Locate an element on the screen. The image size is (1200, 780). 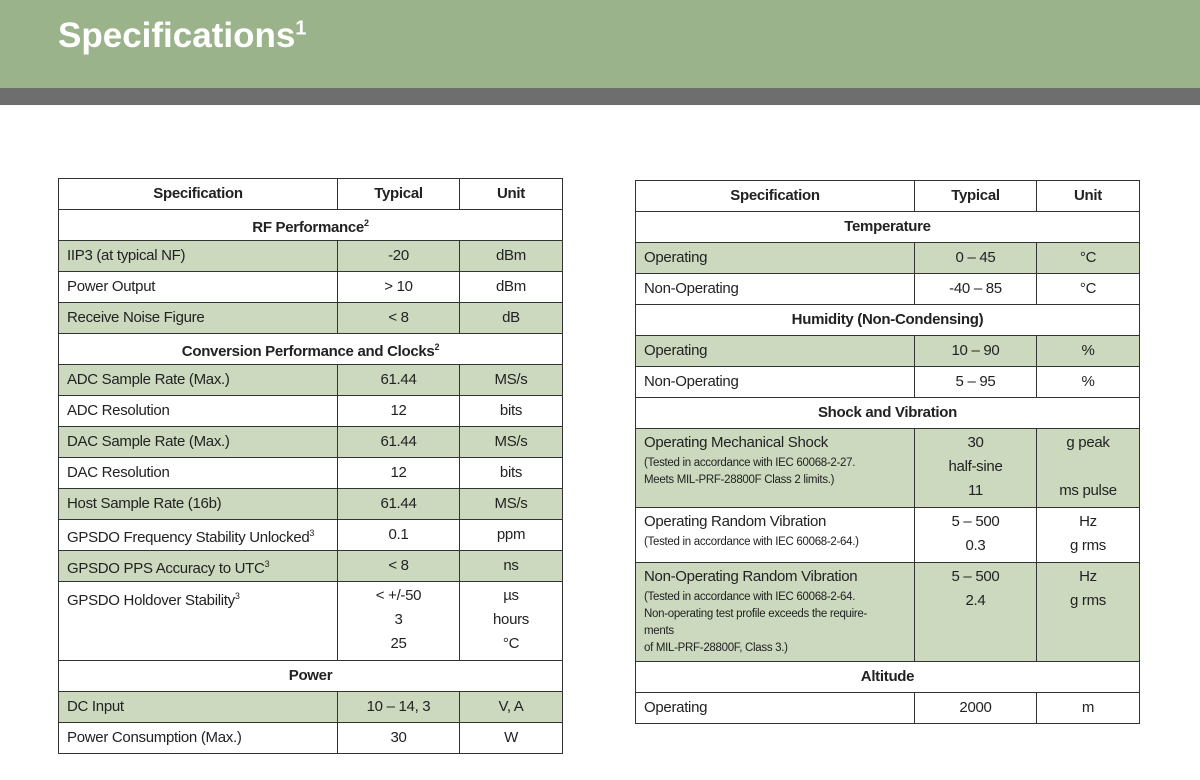
unit-value: dB is located at coordinates (511, 317).